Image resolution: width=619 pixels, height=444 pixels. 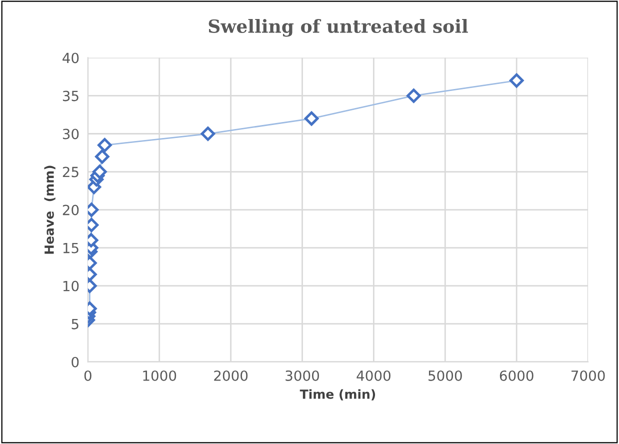 I want to click on y-tick-label: 10, so click(x=71, y=286).